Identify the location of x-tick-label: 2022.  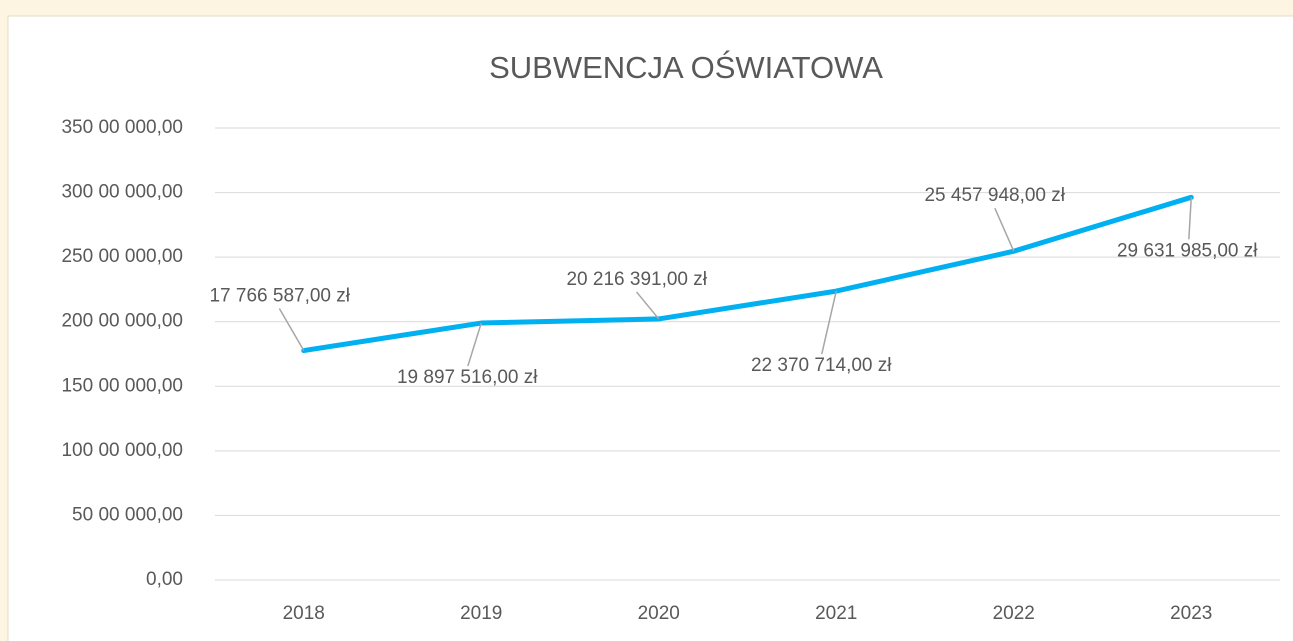
(1014, 613).